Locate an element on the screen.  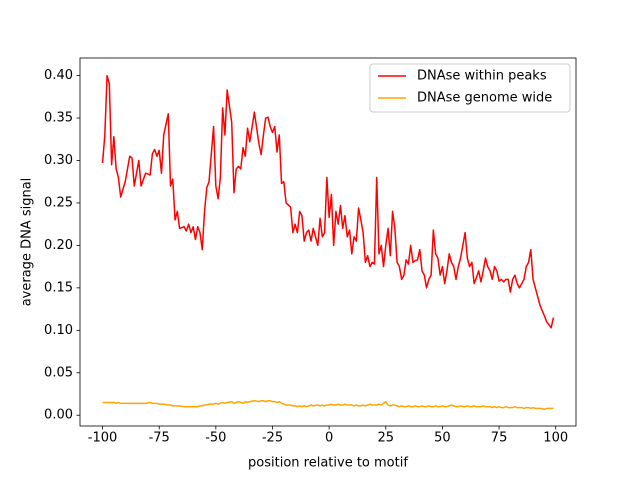
x-tick-label: 100 is located at coordinates (555, 438).